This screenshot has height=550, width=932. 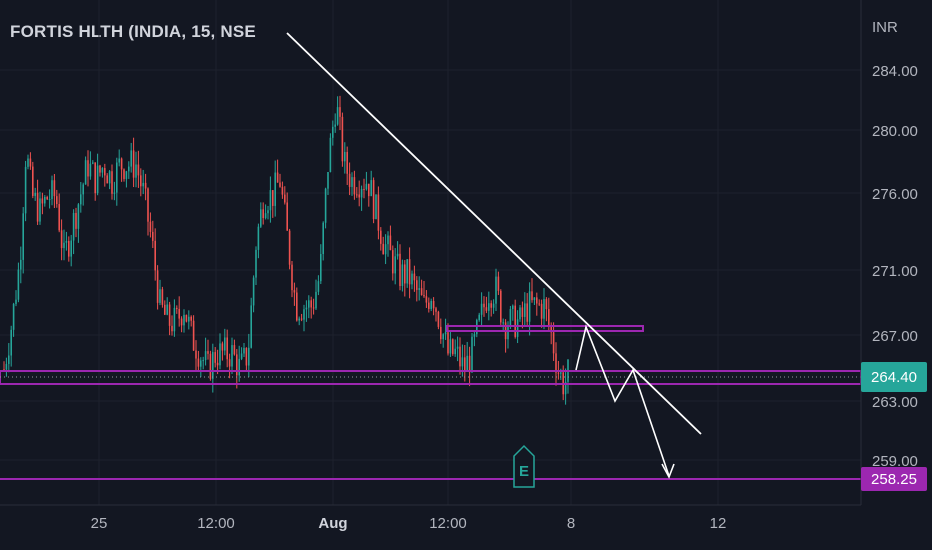 I want to click on markers: E, so click(x=524, y=466).